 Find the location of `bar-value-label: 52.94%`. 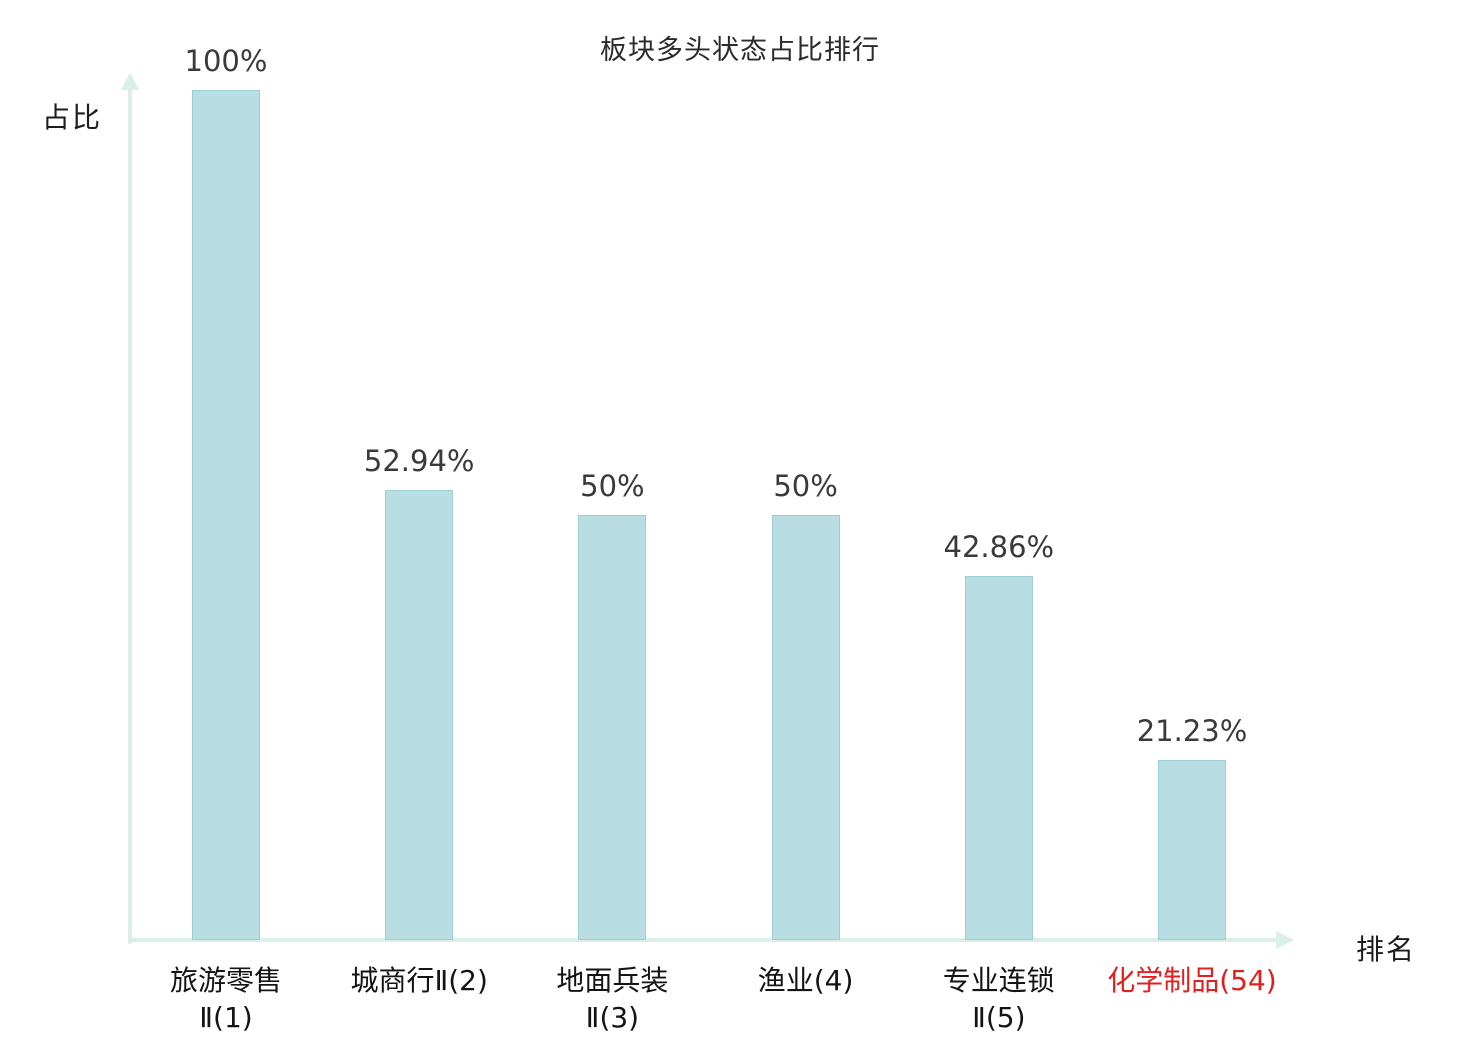

bar-value-label: 52.94% is located at coordinates (419, 461).